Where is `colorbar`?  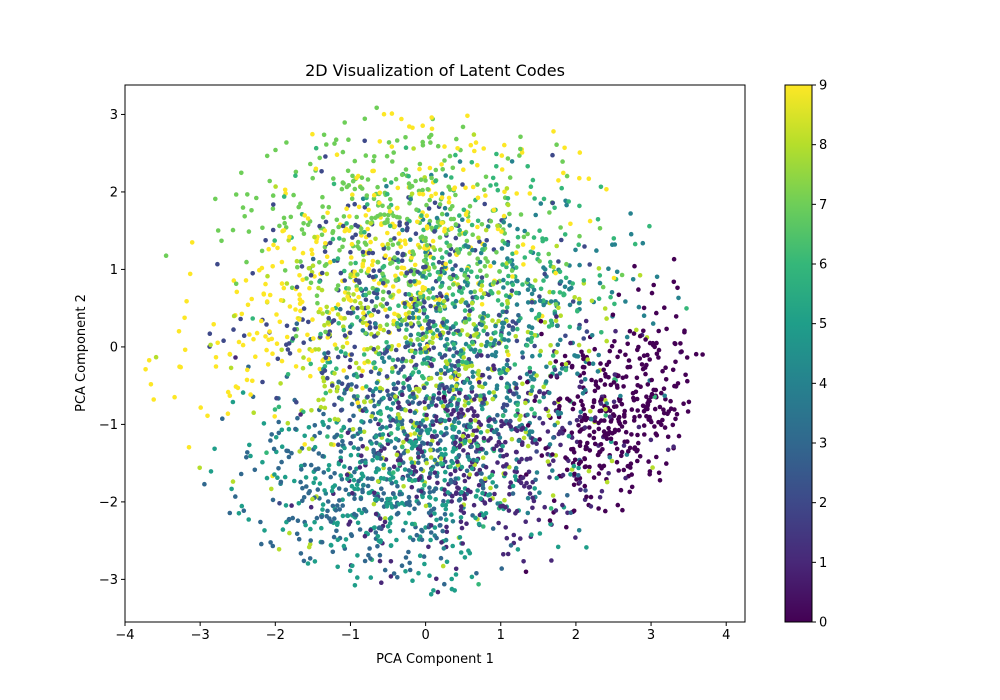
colorbar is located at coordinates (798, 353).